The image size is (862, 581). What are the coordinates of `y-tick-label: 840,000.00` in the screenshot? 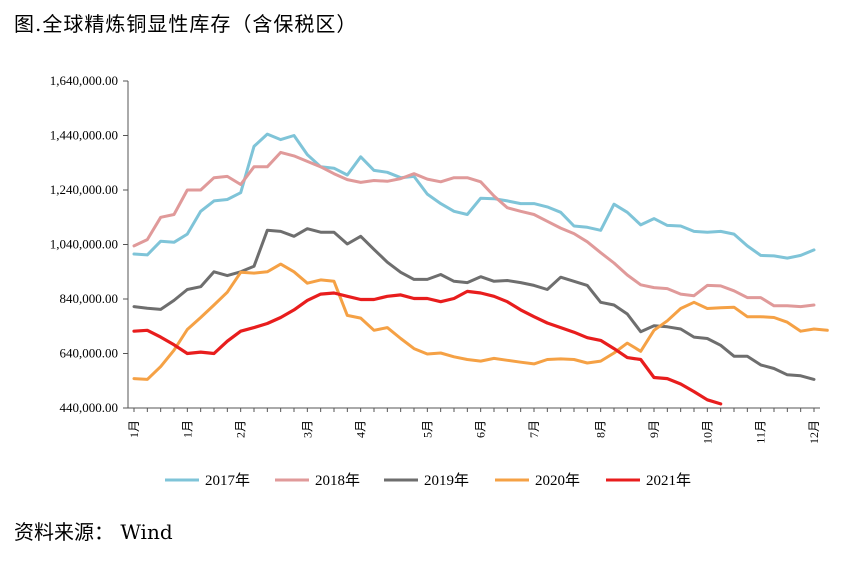 It's located at (89, 298).